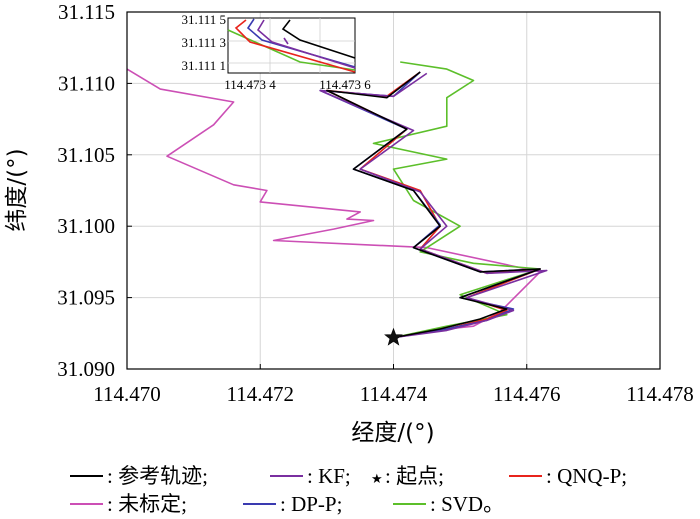  I want to click on y-tick-label: 31.110, so click(86, 83).